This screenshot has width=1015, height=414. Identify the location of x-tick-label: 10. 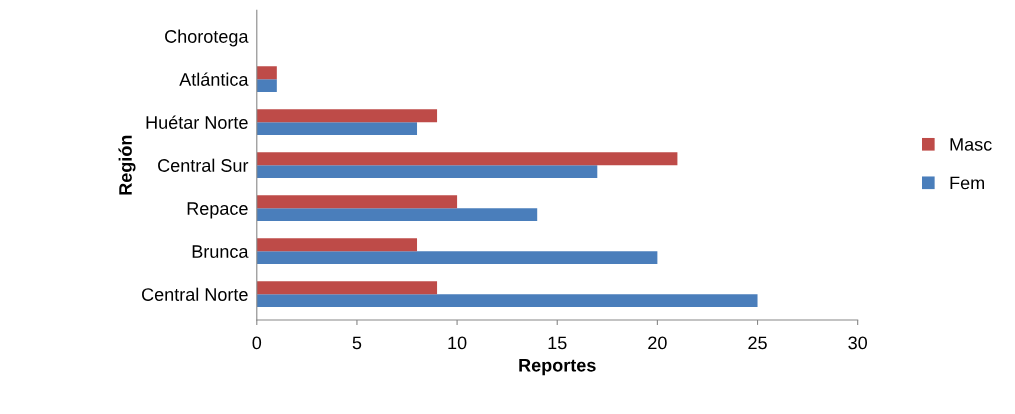
(457, 343).